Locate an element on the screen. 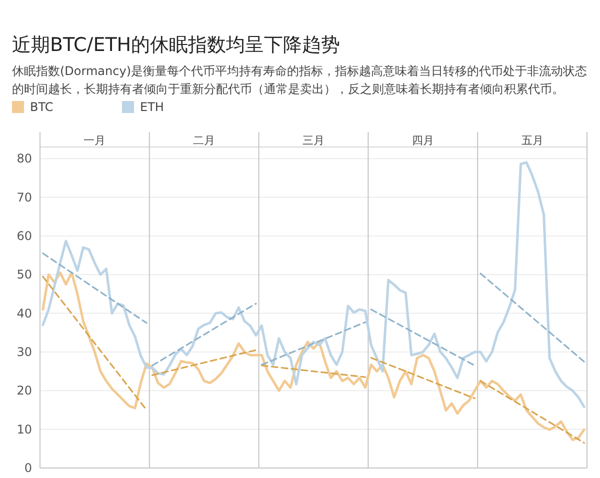 The height and width of the screenshot is (478, 600). legend-label: BTC is located at coordinates (42, 107).